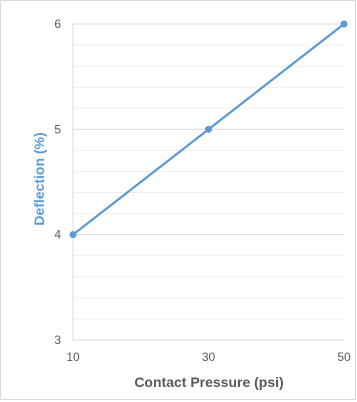  Describe the element at coordinates (73, 357) in the screenshot. I see `x-tick-label: 10` at that location.